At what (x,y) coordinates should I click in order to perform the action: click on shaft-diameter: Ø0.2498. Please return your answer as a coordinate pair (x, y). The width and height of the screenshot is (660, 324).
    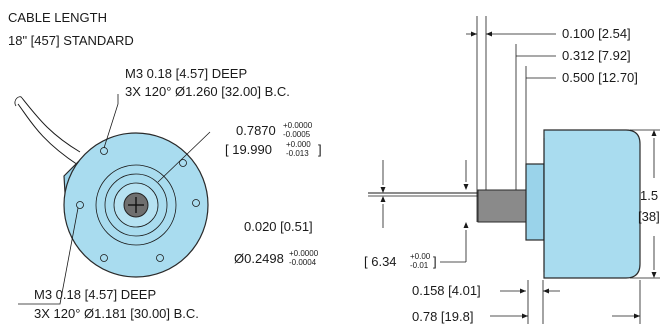
    Looking at the image, I should click on (259, 258).